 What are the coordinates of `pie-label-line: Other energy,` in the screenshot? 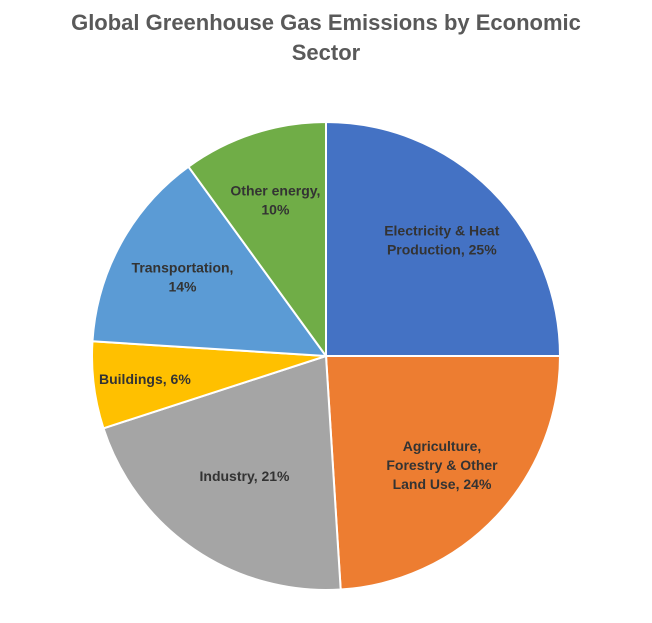 It's located at (275, 191).